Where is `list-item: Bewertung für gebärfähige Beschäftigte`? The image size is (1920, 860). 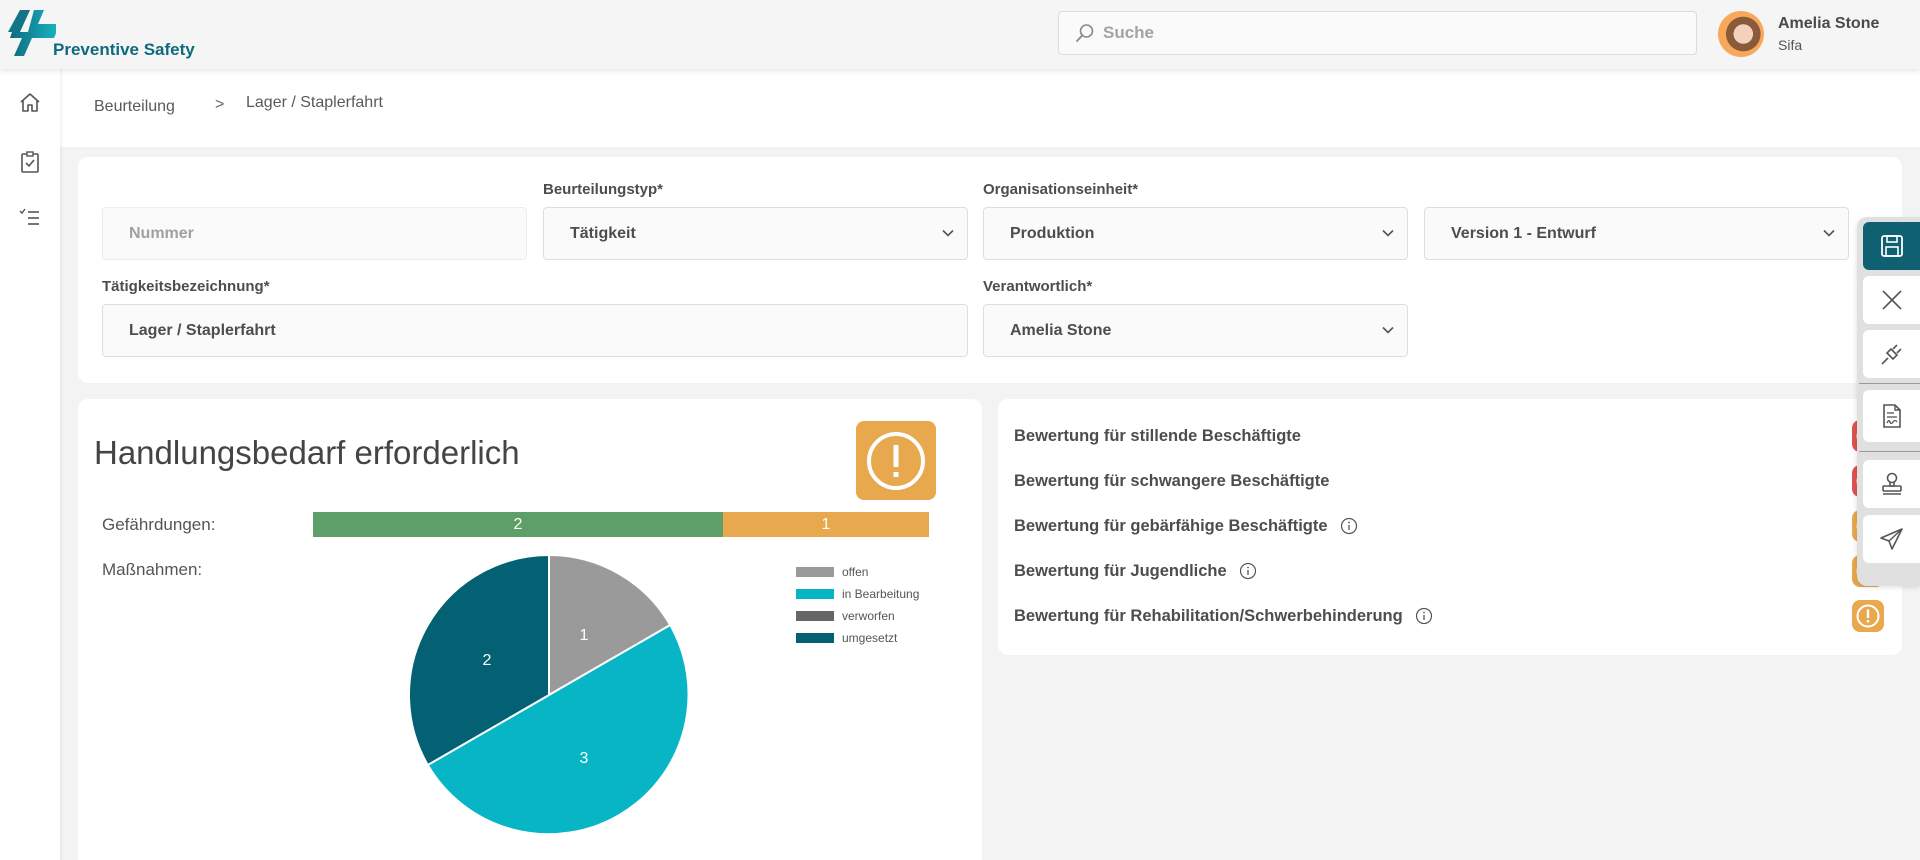
list-item: Bewertung für gebärfähige Beschäftigte is located at coordinates (1449, 526).